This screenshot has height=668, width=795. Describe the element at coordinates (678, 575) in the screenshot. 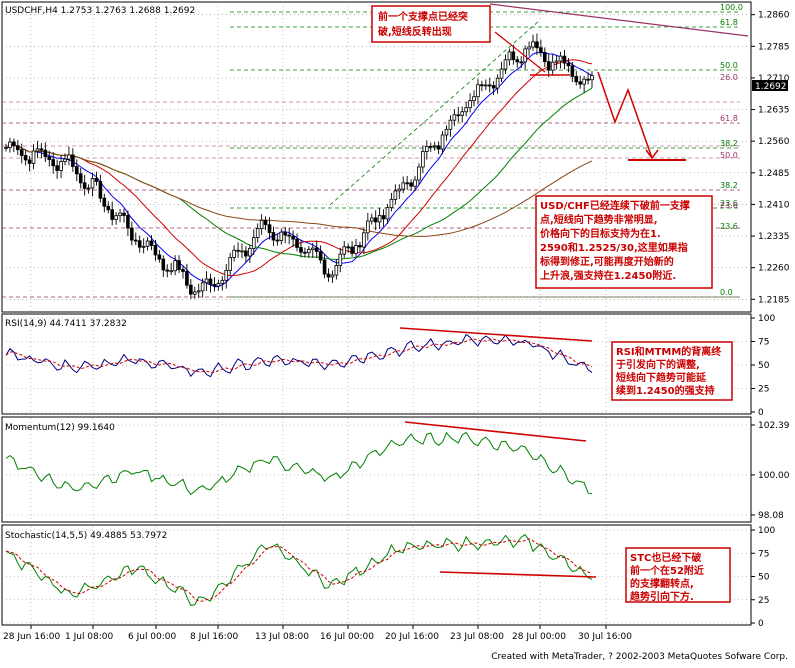

I see `annotation-stochastic: STC也已经下破 前一个在52附近 的支撑翻转点, 趋势引向下方.` at that location.